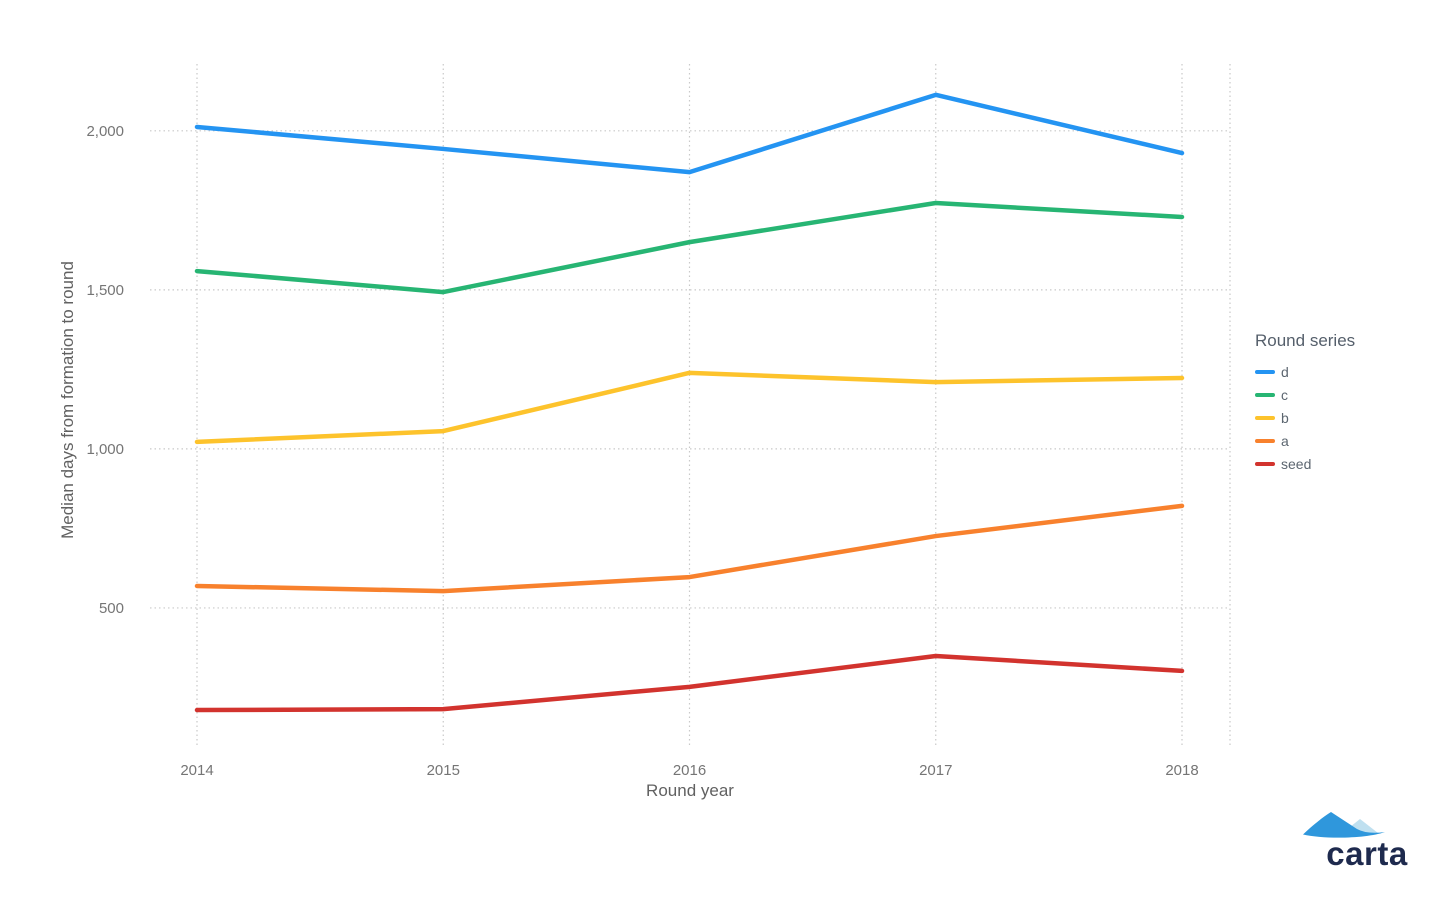 The width and height of the screenshot is (1450, 900). Describe the element at coordinates (1305, 394) in the screenshot. I see `legend-item-c: c` at that location.